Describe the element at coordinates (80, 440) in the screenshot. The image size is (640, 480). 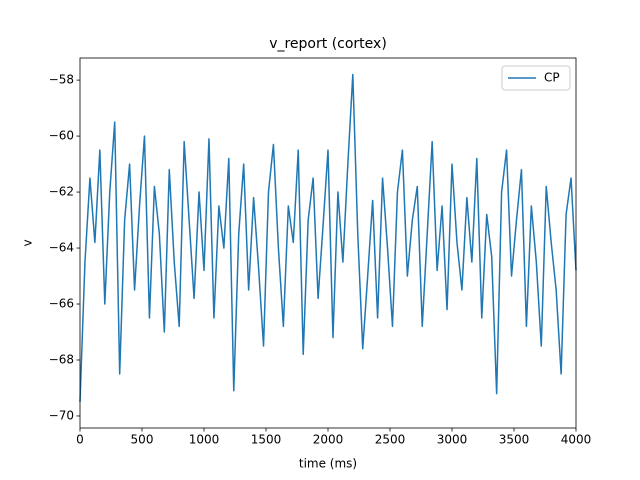
I see `x-tick-label: 0` at that location.